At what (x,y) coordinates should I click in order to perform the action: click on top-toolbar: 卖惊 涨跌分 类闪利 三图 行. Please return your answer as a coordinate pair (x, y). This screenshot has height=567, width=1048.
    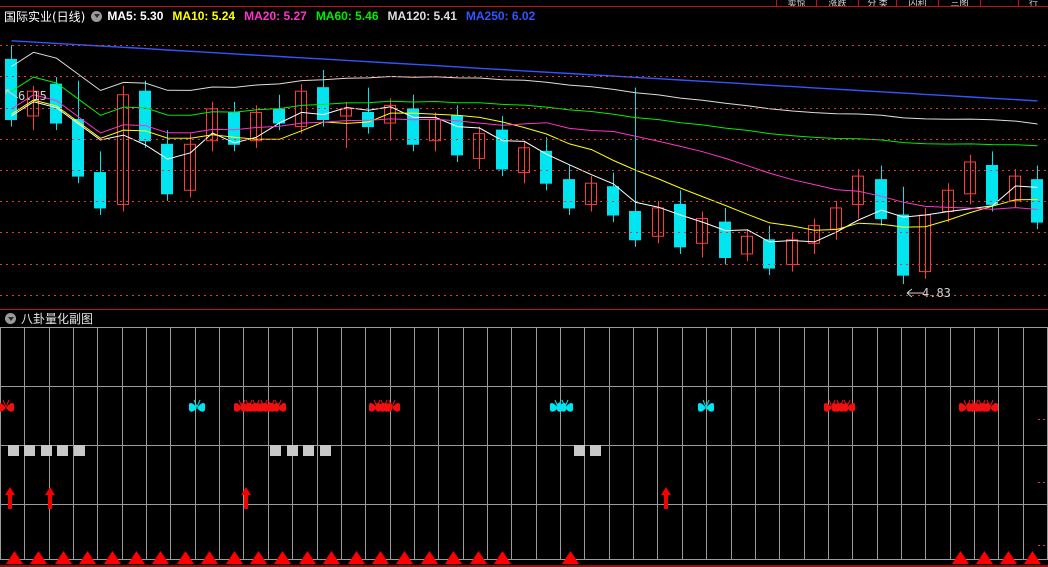
    Looking at the image, I should click on (524, 3).